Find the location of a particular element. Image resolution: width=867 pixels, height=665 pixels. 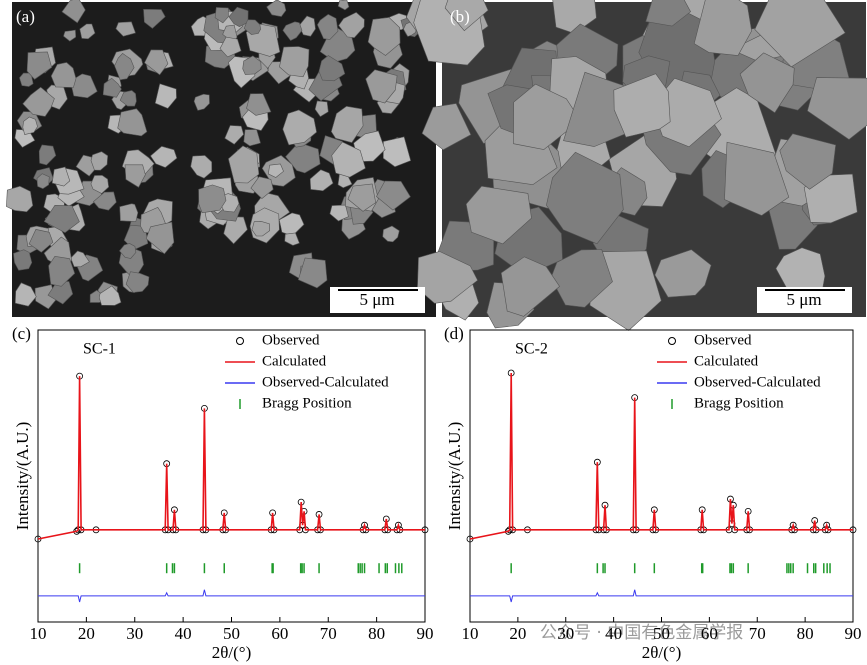

x-tick-label: 70 is located at coordinates (757, 633).